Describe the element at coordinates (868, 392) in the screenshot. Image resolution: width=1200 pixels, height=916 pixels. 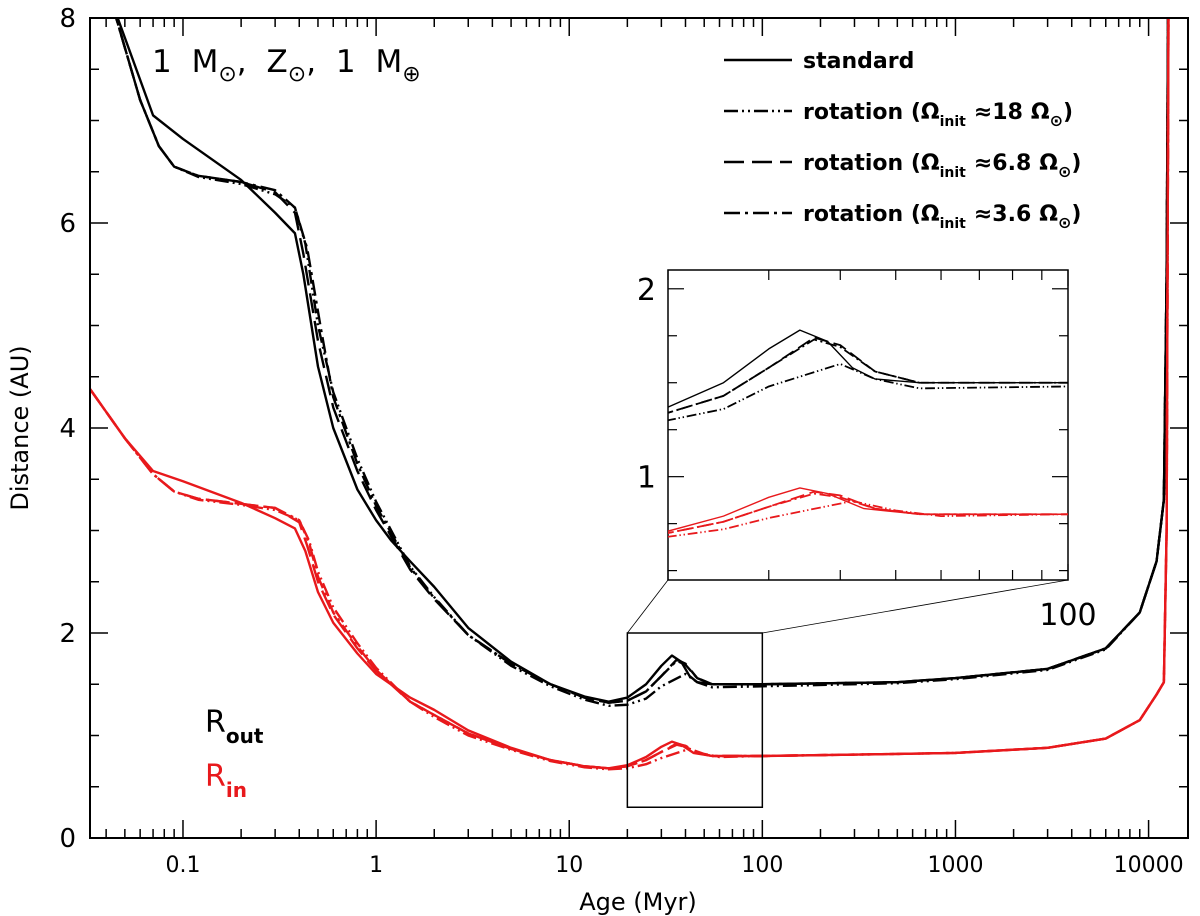
I see `inset-series-line-rout-dashdotdot` at that location.